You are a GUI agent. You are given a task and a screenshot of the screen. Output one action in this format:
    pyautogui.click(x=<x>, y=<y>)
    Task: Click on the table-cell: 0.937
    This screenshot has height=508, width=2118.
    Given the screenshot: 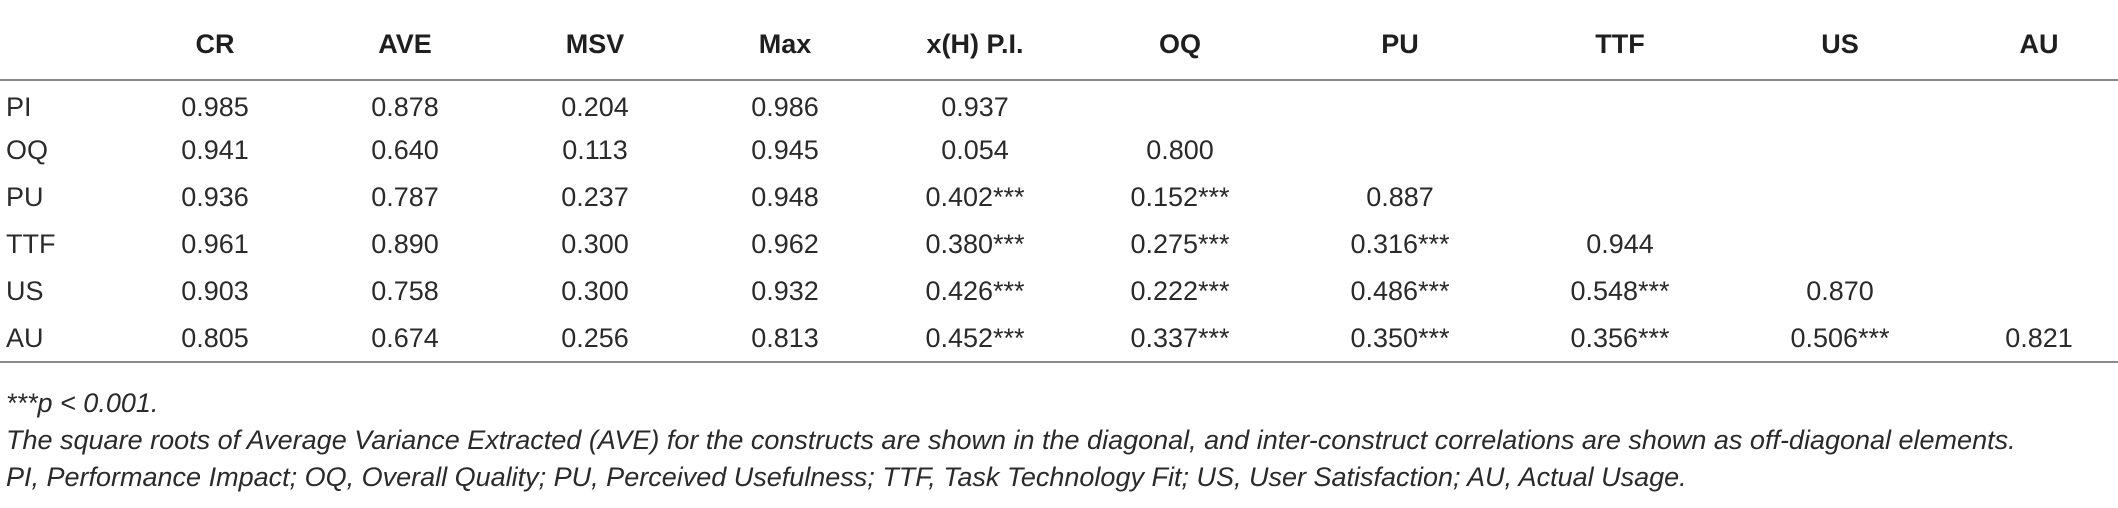 What is the action you would take?
    pyautogui.click(x=975, y=106)
    